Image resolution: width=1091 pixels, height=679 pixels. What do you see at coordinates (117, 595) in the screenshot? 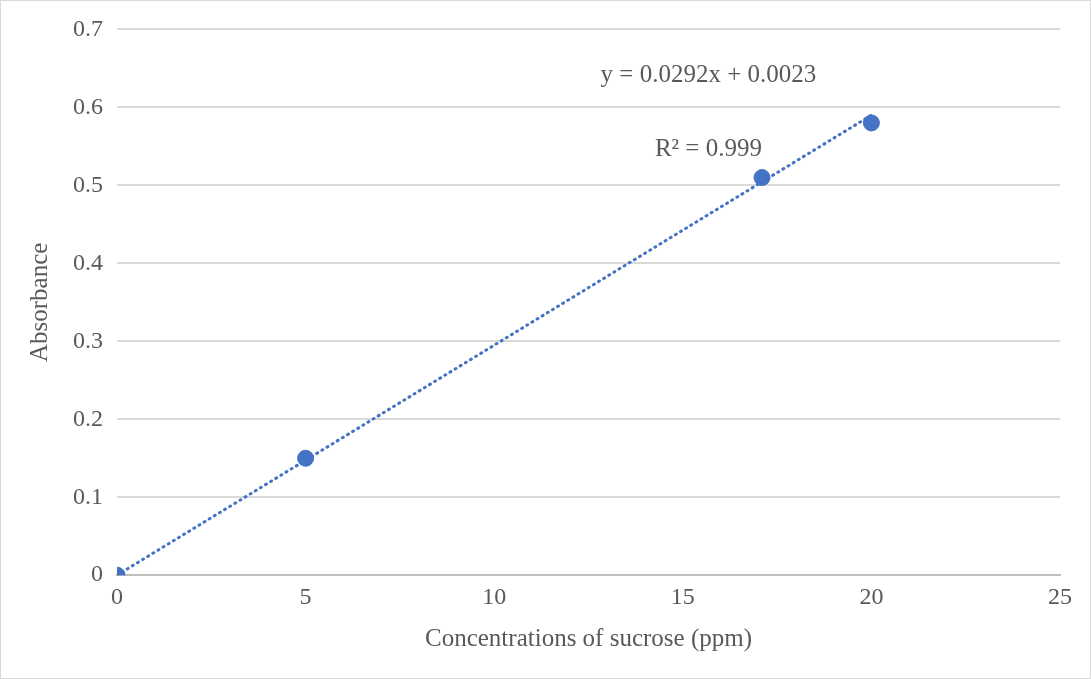
I see `x-tick-label: 0` at bounding box center [117, 595].